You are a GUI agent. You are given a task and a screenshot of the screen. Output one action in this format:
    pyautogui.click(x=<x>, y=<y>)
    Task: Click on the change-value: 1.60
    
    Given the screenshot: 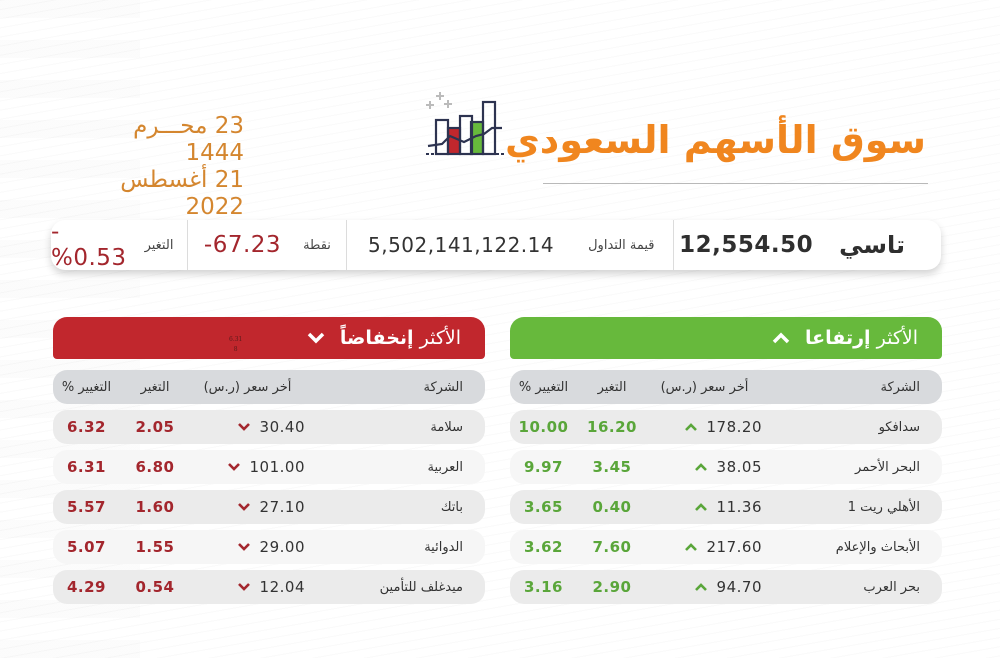 What is the action you would take?
    pyautogui.click(x=155, y=507)
    